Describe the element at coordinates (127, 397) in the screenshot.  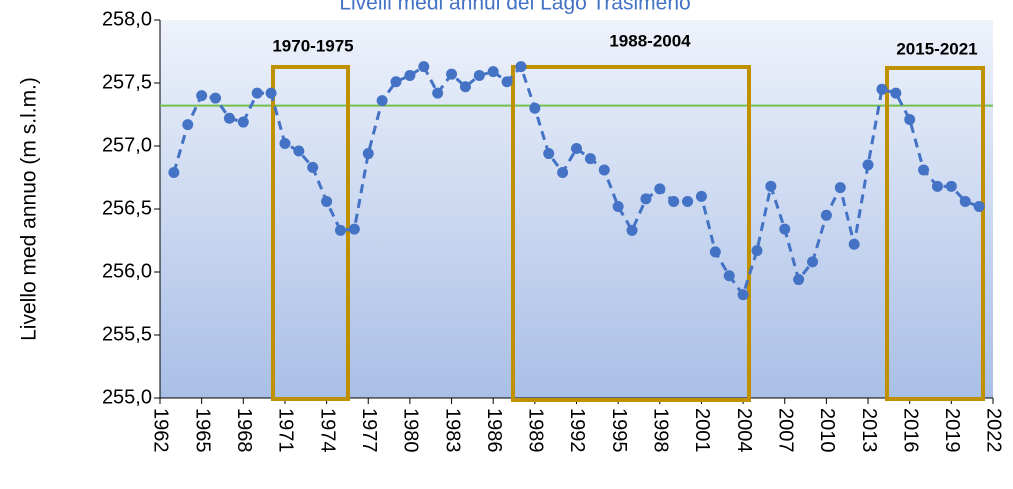
I see `y-tick-label: 255,0` at that location.